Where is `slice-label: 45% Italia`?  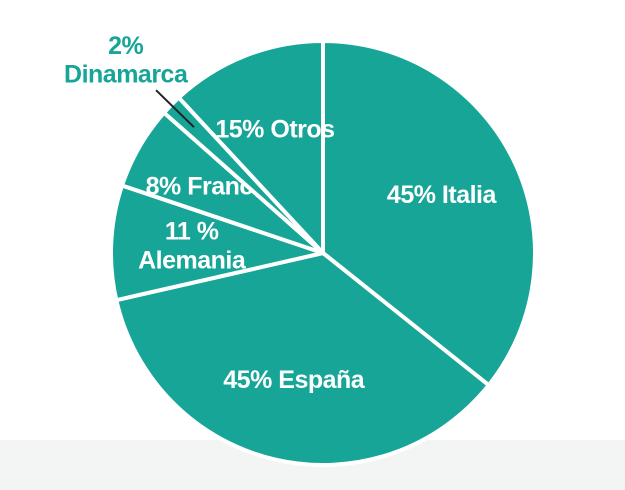
slice-label: 45% Italia is located at coordinates (442, 195).